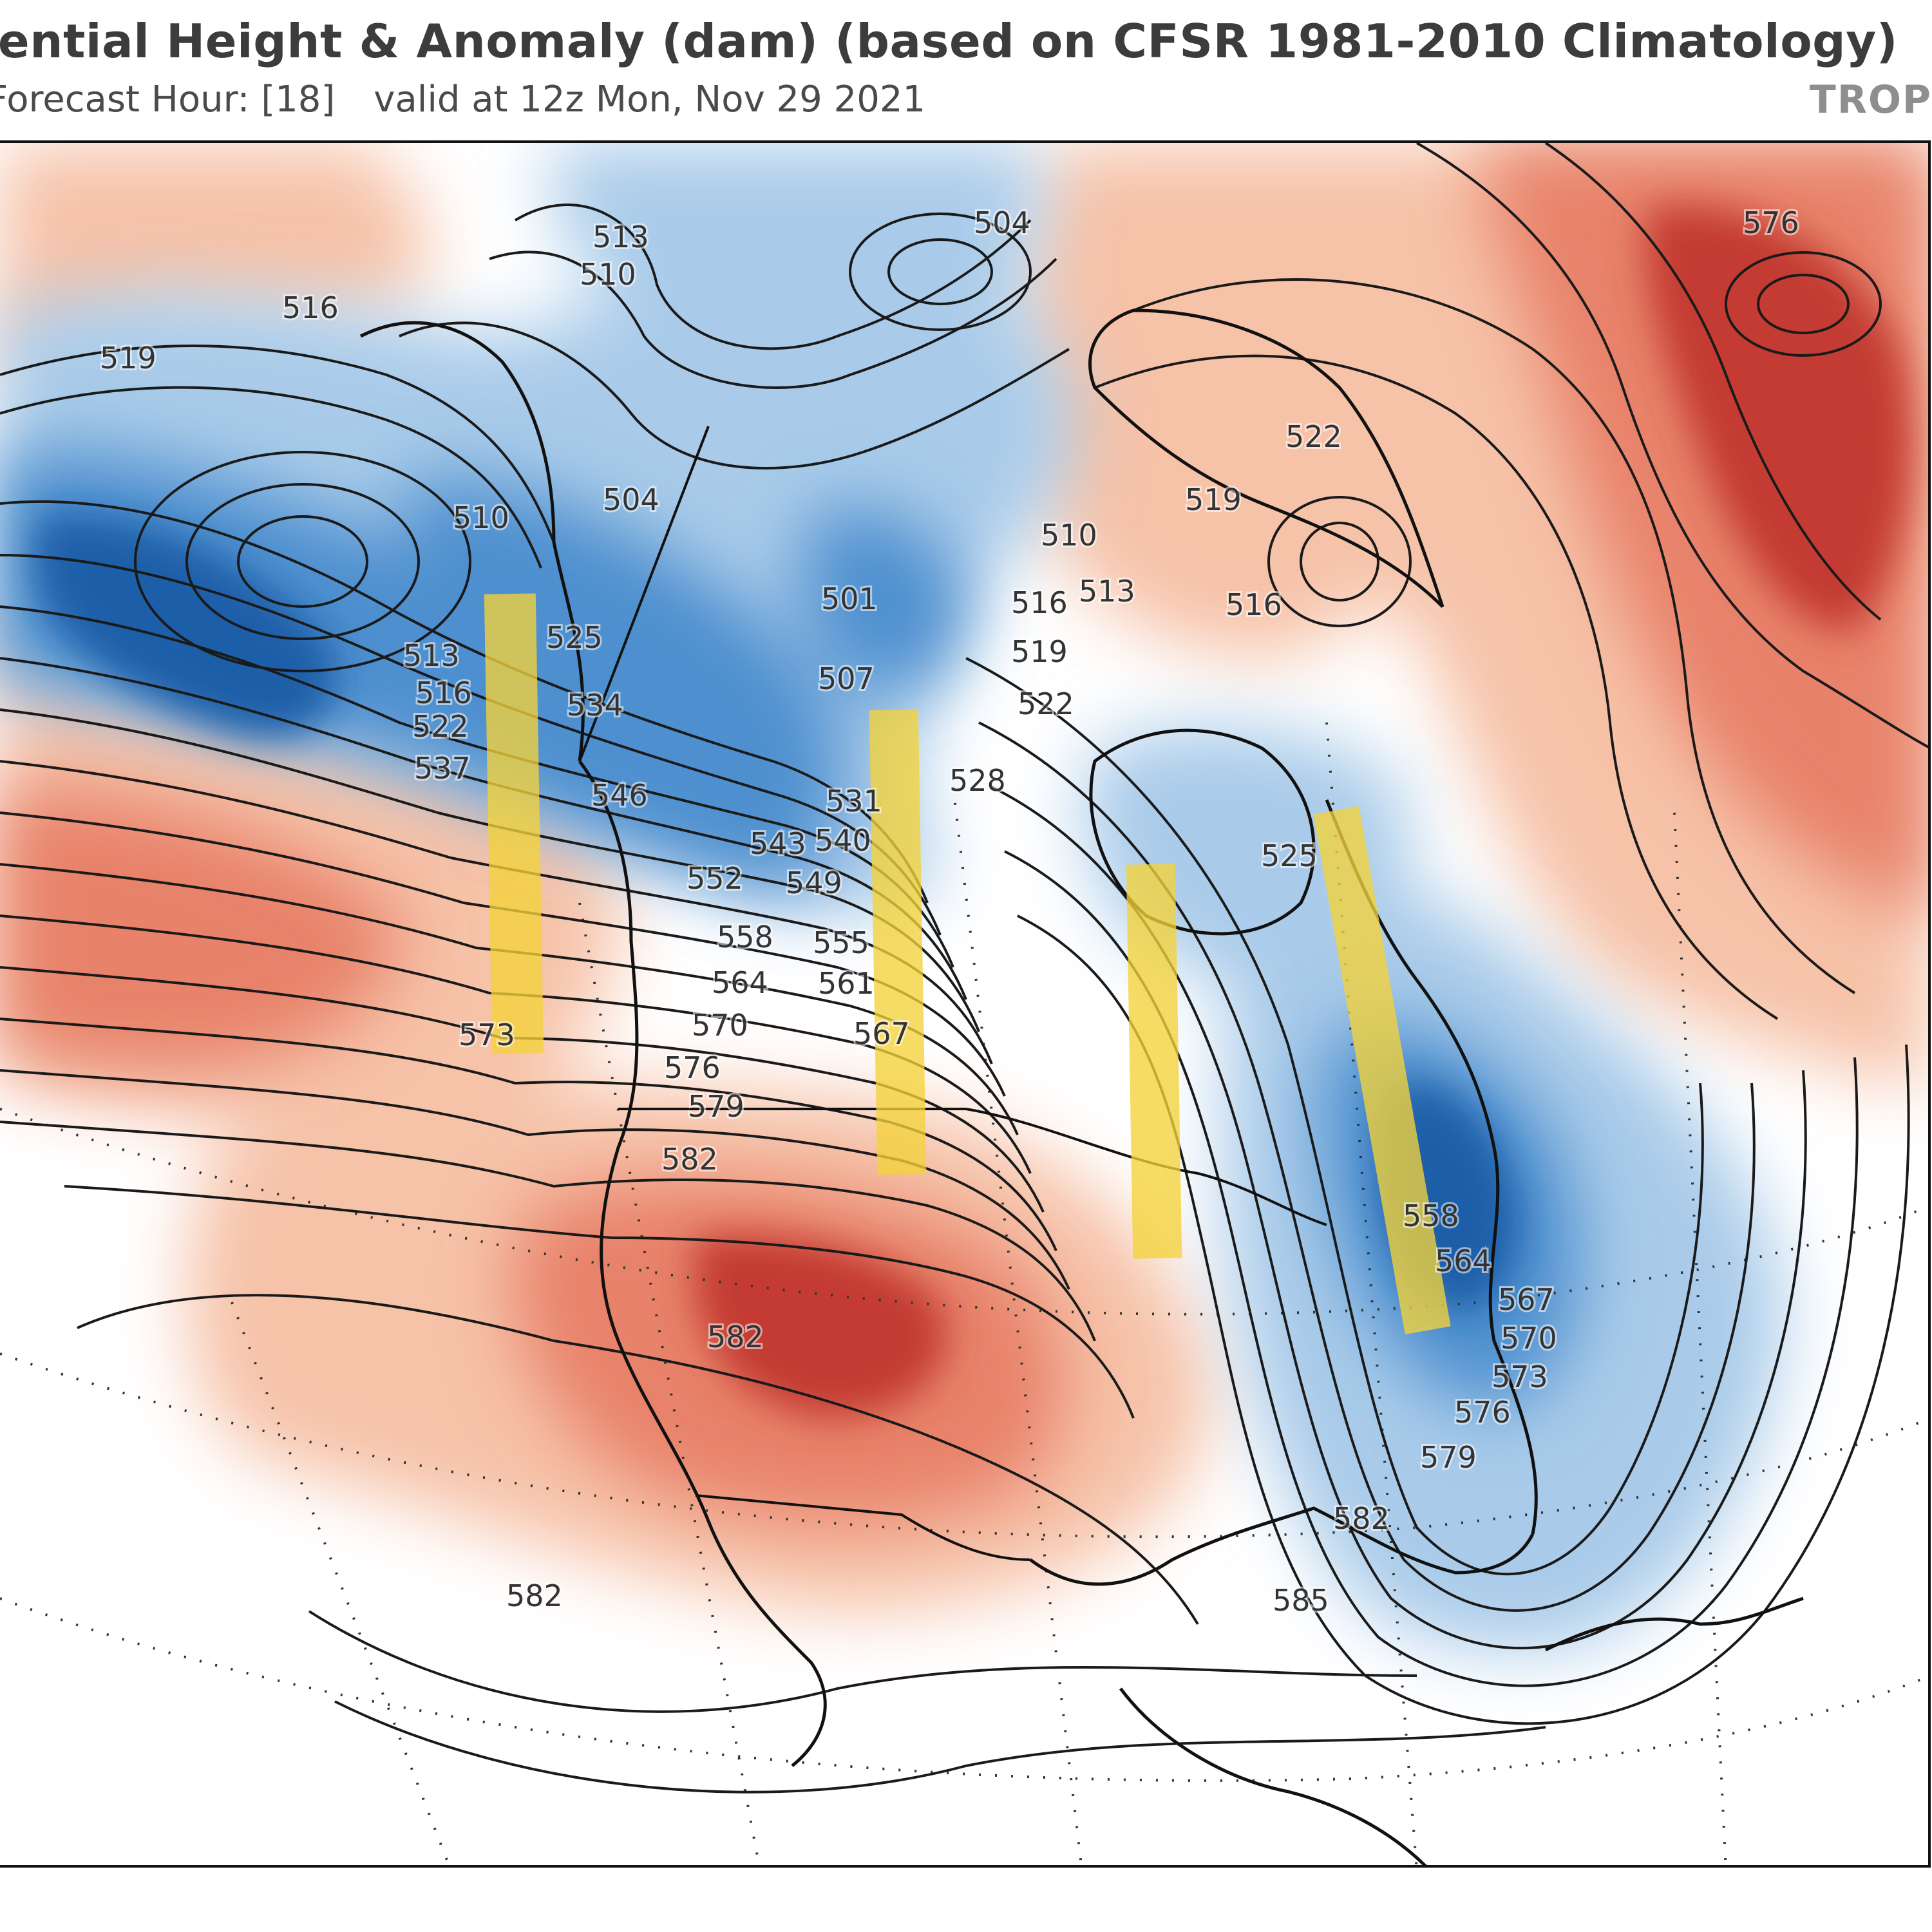 This screenshot has width=1932, height=1932. Describe the element at coordinates (841, 943) in the screenshot. I see `contour-label: 555` at that location.